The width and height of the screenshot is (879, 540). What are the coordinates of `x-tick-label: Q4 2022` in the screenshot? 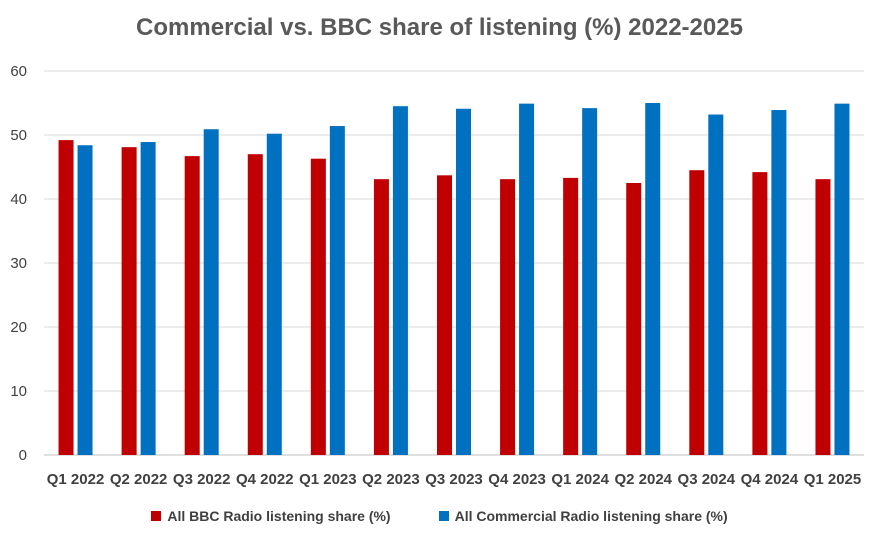 It's located at (265, 479).